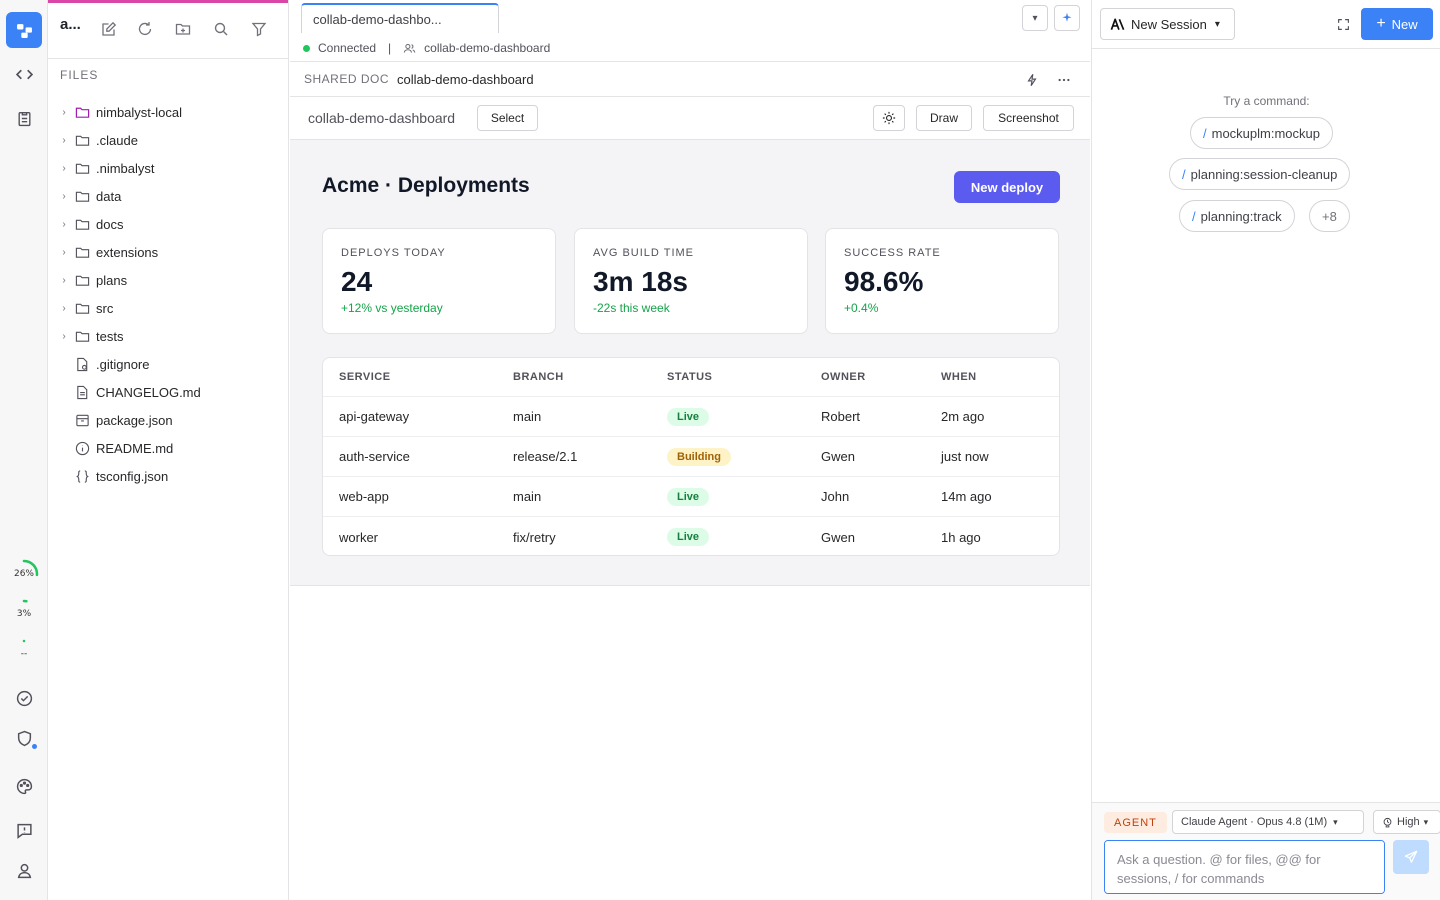 The height and width of the screenshot is (900, 1440). I want to click on select-button: Select, so click(507, 118).